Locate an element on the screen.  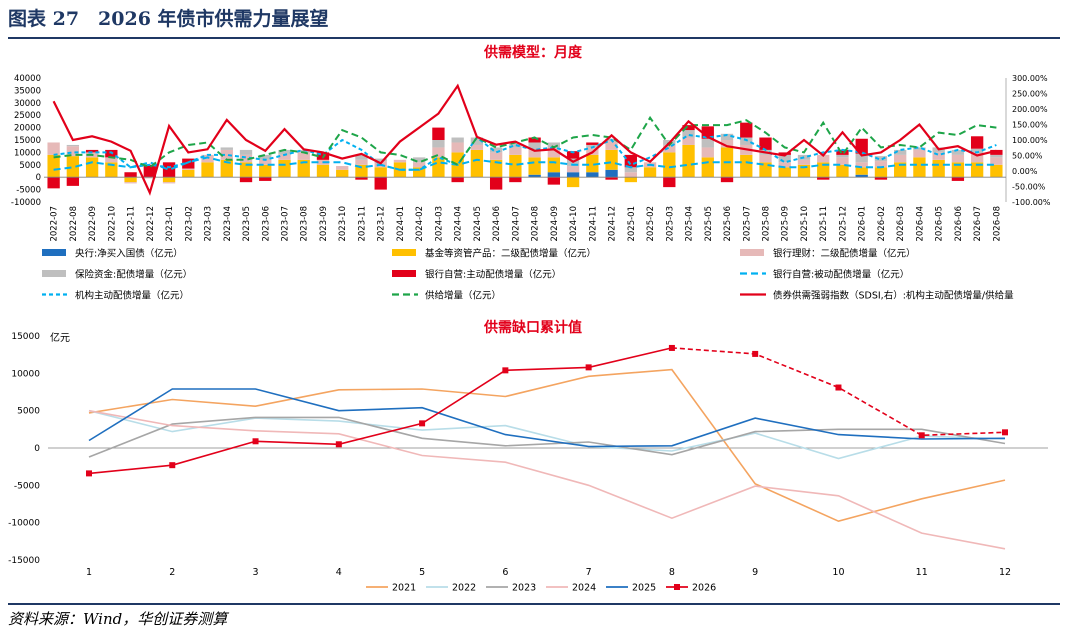
y-tick-label: -15000 is located at coordinates (24, 561).